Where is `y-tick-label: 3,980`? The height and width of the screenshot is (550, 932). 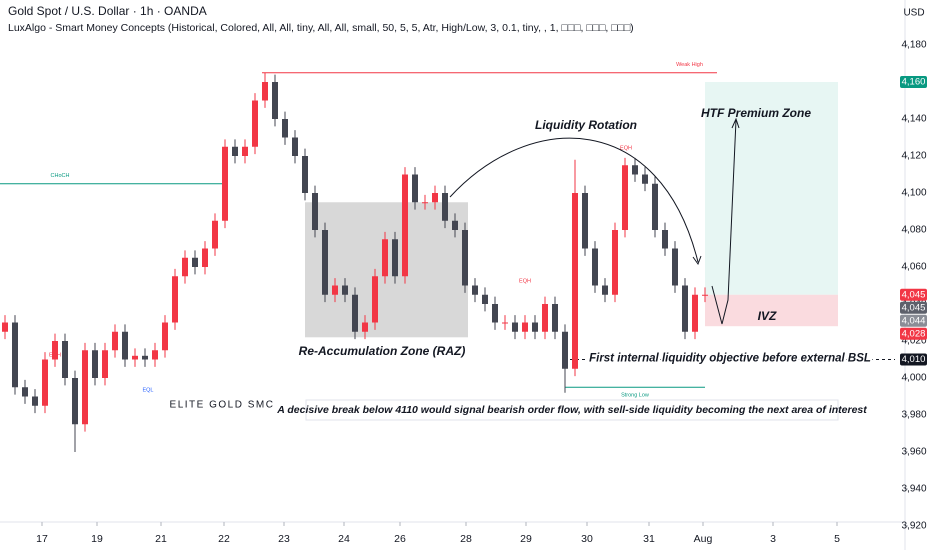 y-tick-label: 3,980 is located at coordinates (913, 415).